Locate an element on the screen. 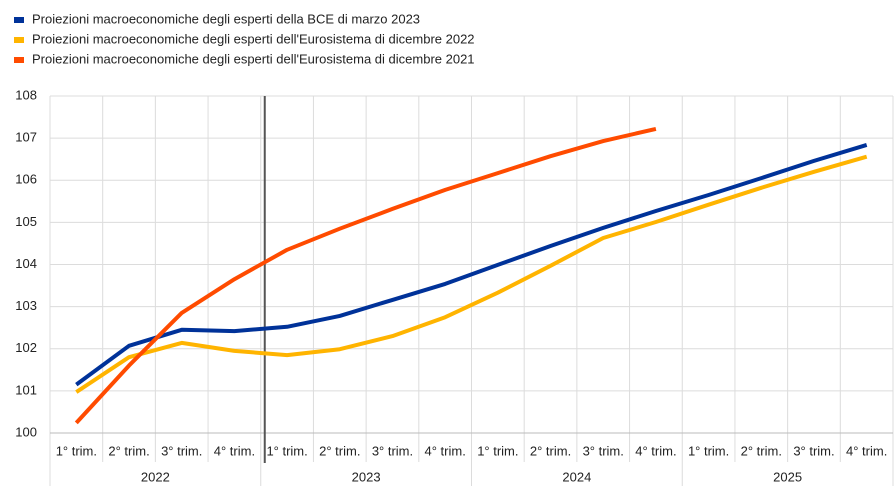 The image size is (894, 486). y-tick-label: 104 is located at coordinates (26, 263).